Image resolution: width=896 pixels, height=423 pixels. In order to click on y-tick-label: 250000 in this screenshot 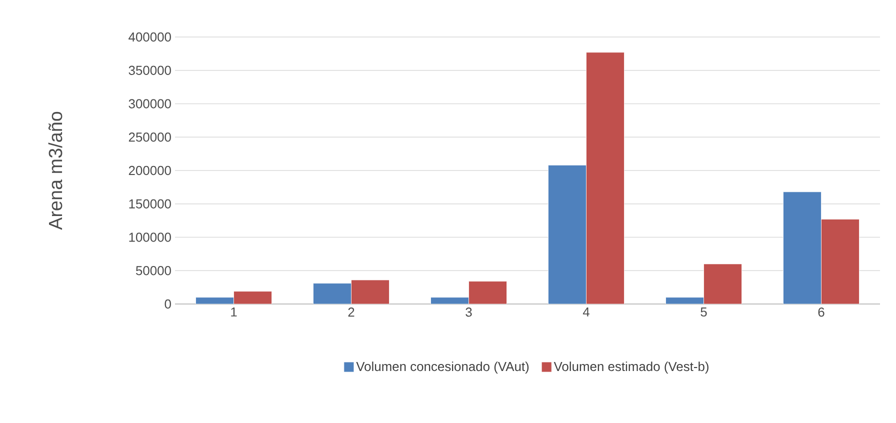, I will do `click(149, 137)`.